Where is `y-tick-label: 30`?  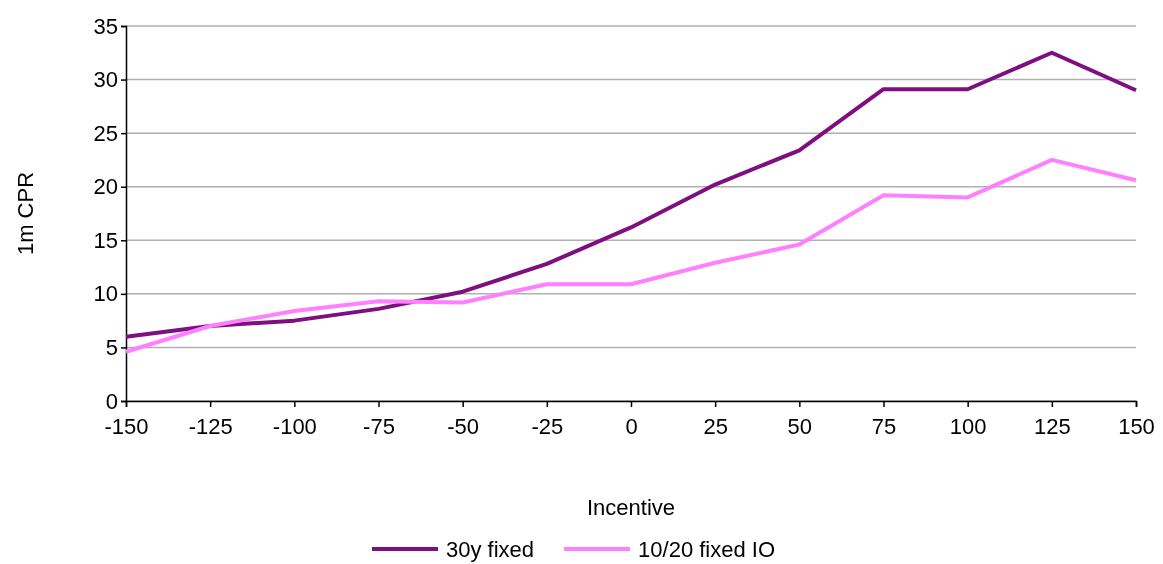
y-tick-label: 30 is located at coordinates (105, 80).